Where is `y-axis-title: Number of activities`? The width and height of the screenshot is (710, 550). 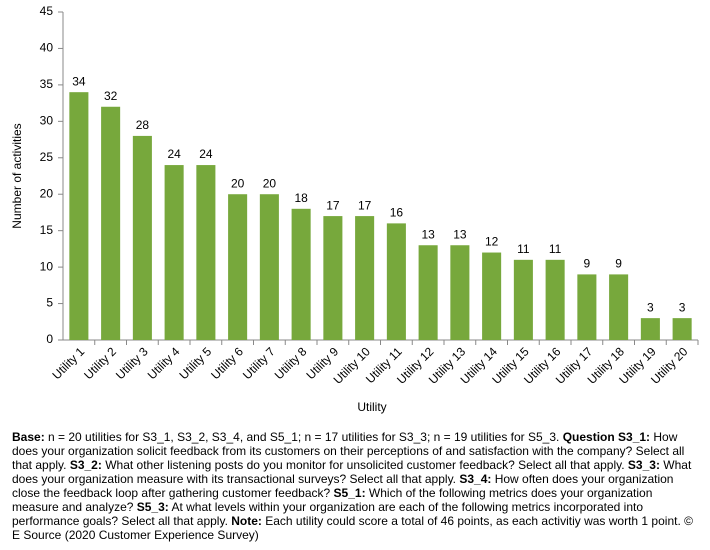 y-axis-title: Number of activities is located at coordinates (17, 175).